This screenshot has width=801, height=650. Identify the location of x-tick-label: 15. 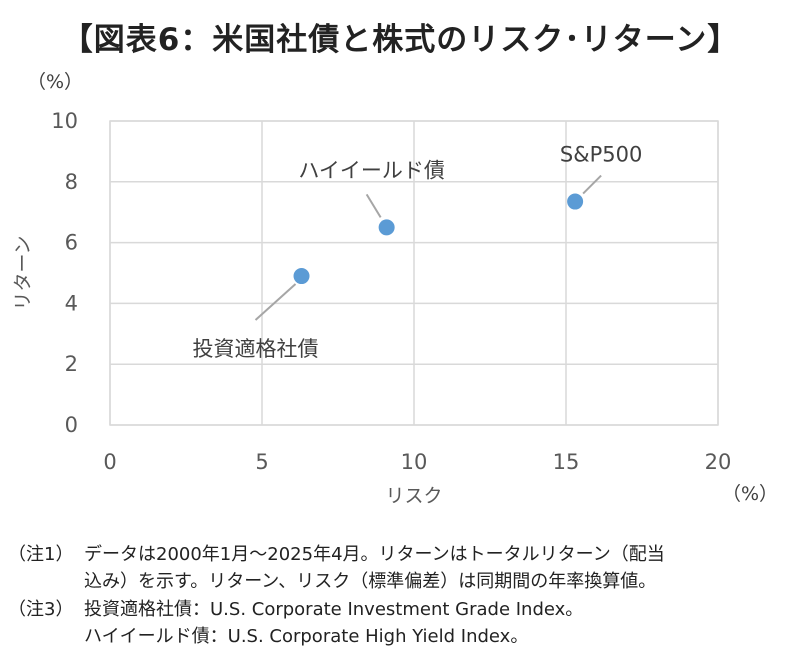
(566, 462).